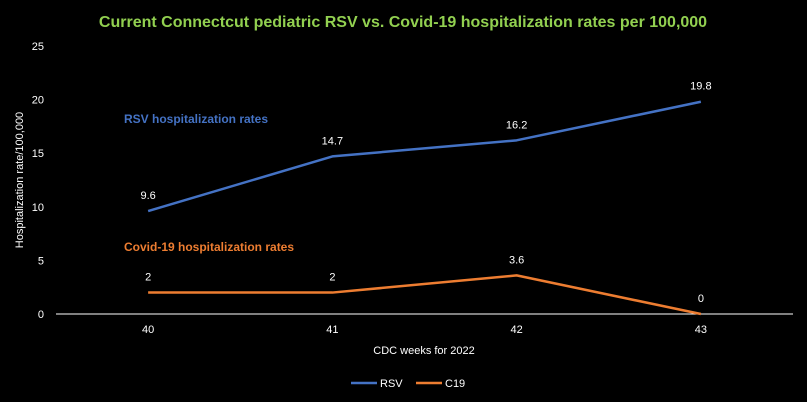 This screenshot has height=402, width=807. I want to click on x-tick-label: 43, so click(701, 330).